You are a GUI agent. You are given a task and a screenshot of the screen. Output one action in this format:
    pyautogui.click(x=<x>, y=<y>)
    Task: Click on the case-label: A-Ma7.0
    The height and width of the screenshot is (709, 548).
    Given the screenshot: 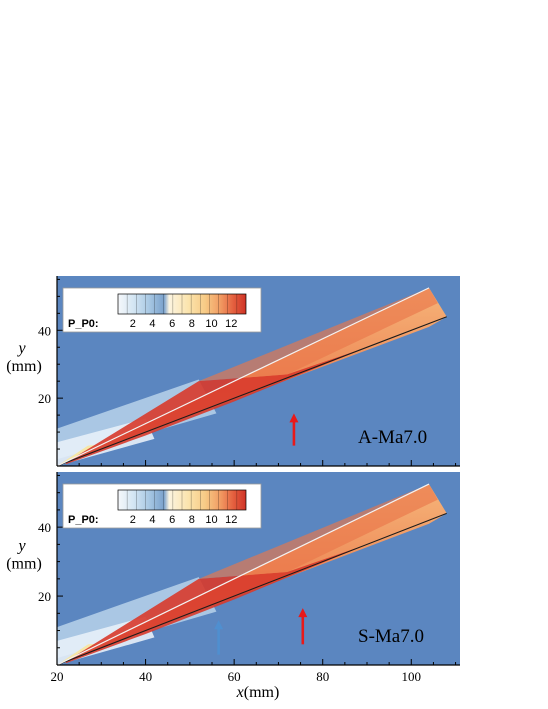 What is the action you would take?
    pyautogui.click(x=392, y=437)
    